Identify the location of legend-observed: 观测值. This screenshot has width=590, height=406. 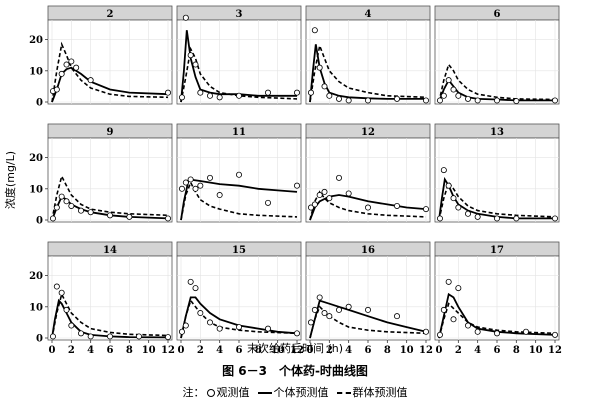
(233, 392).